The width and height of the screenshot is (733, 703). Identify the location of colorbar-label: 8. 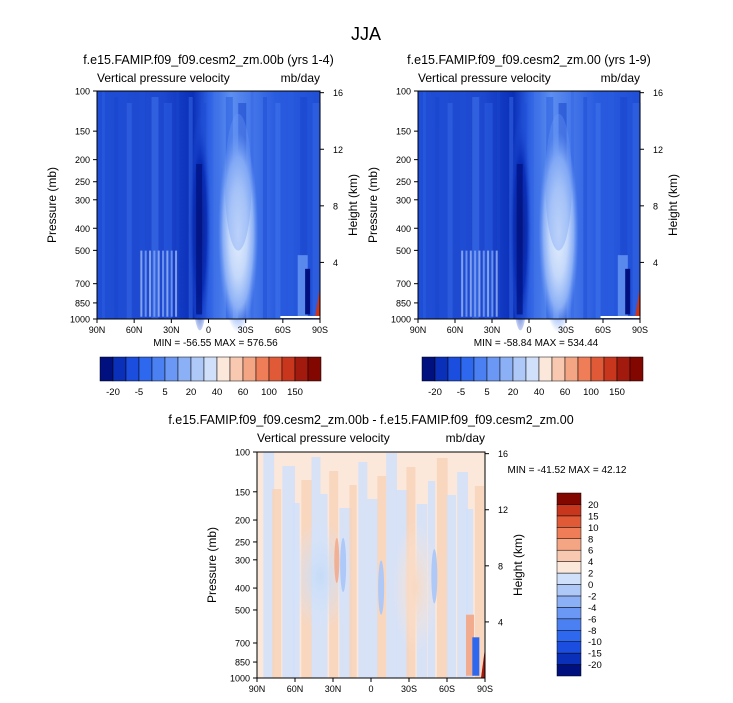
(590, 539).